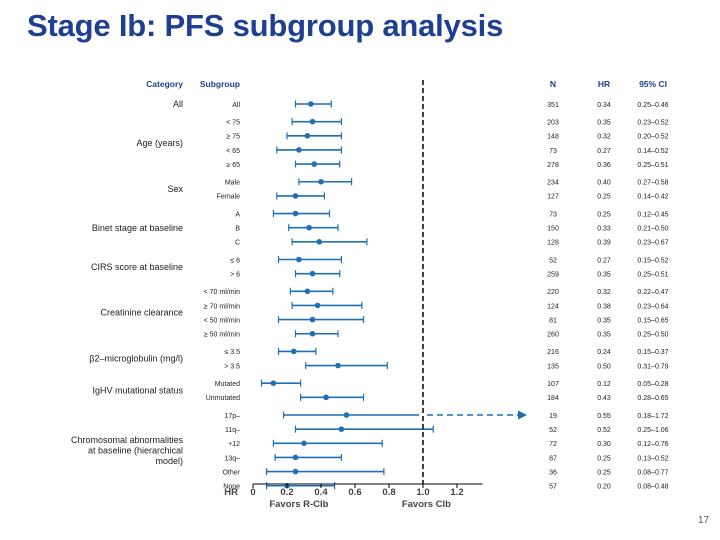 The height and width of the screenshot is (540, 720). I want to click on n-value: 351, so click(553, 105).